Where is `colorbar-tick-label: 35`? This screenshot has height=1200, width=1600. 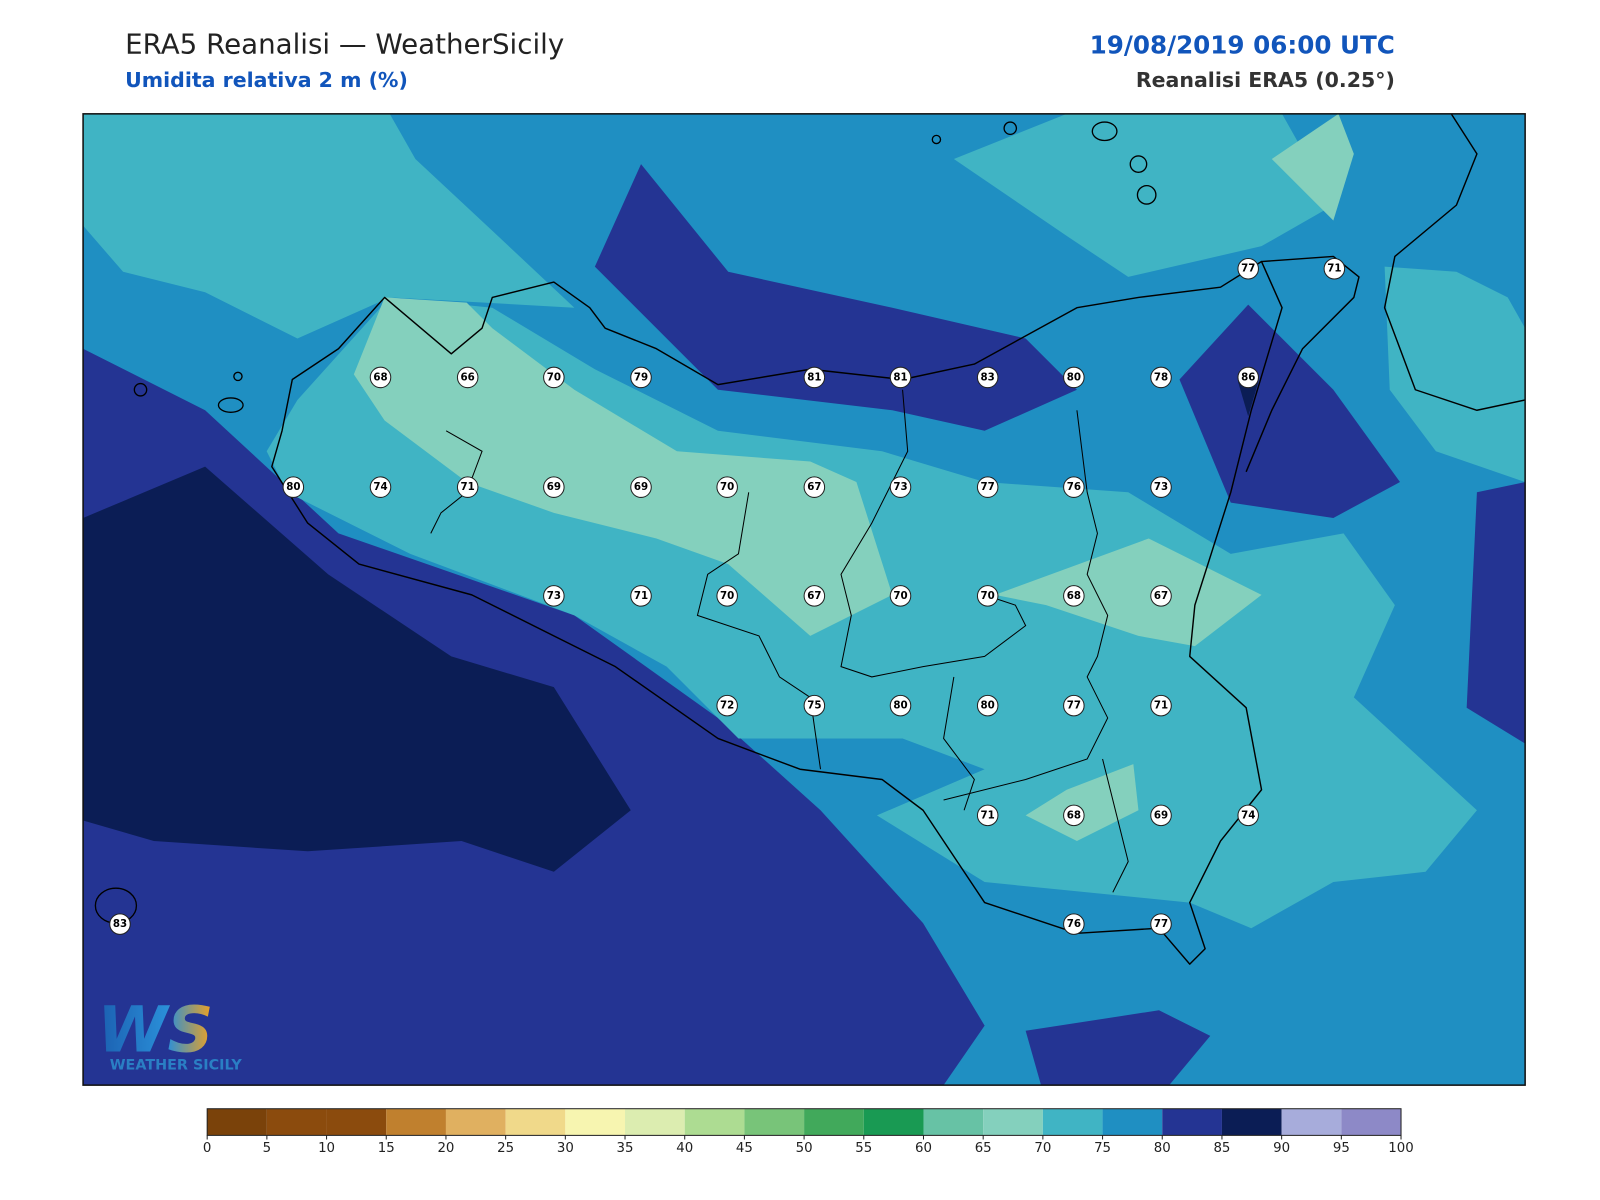
colorbar-tick-label: 35 is located at coordinates (625, 1148).